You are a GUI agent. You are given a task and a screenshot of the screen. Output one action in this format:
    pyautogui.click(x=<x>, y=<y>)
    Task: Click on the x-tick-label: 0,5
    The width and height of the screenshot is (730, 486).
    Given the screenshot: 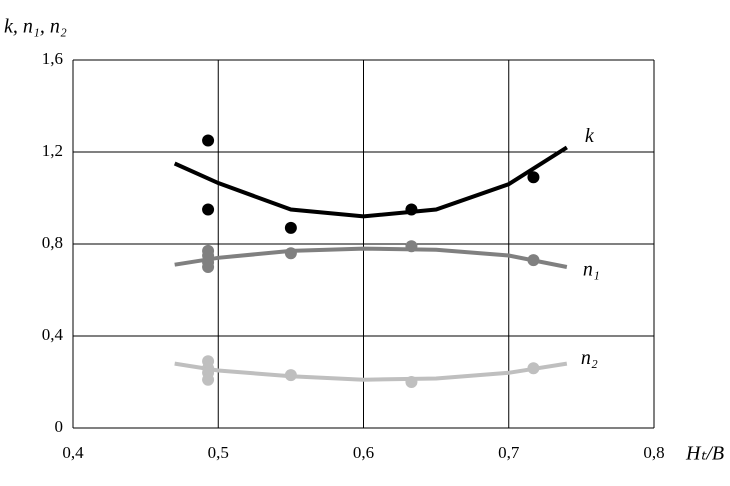 What is the action you would take?
    pyautogui.click(x=218, y=452)
    